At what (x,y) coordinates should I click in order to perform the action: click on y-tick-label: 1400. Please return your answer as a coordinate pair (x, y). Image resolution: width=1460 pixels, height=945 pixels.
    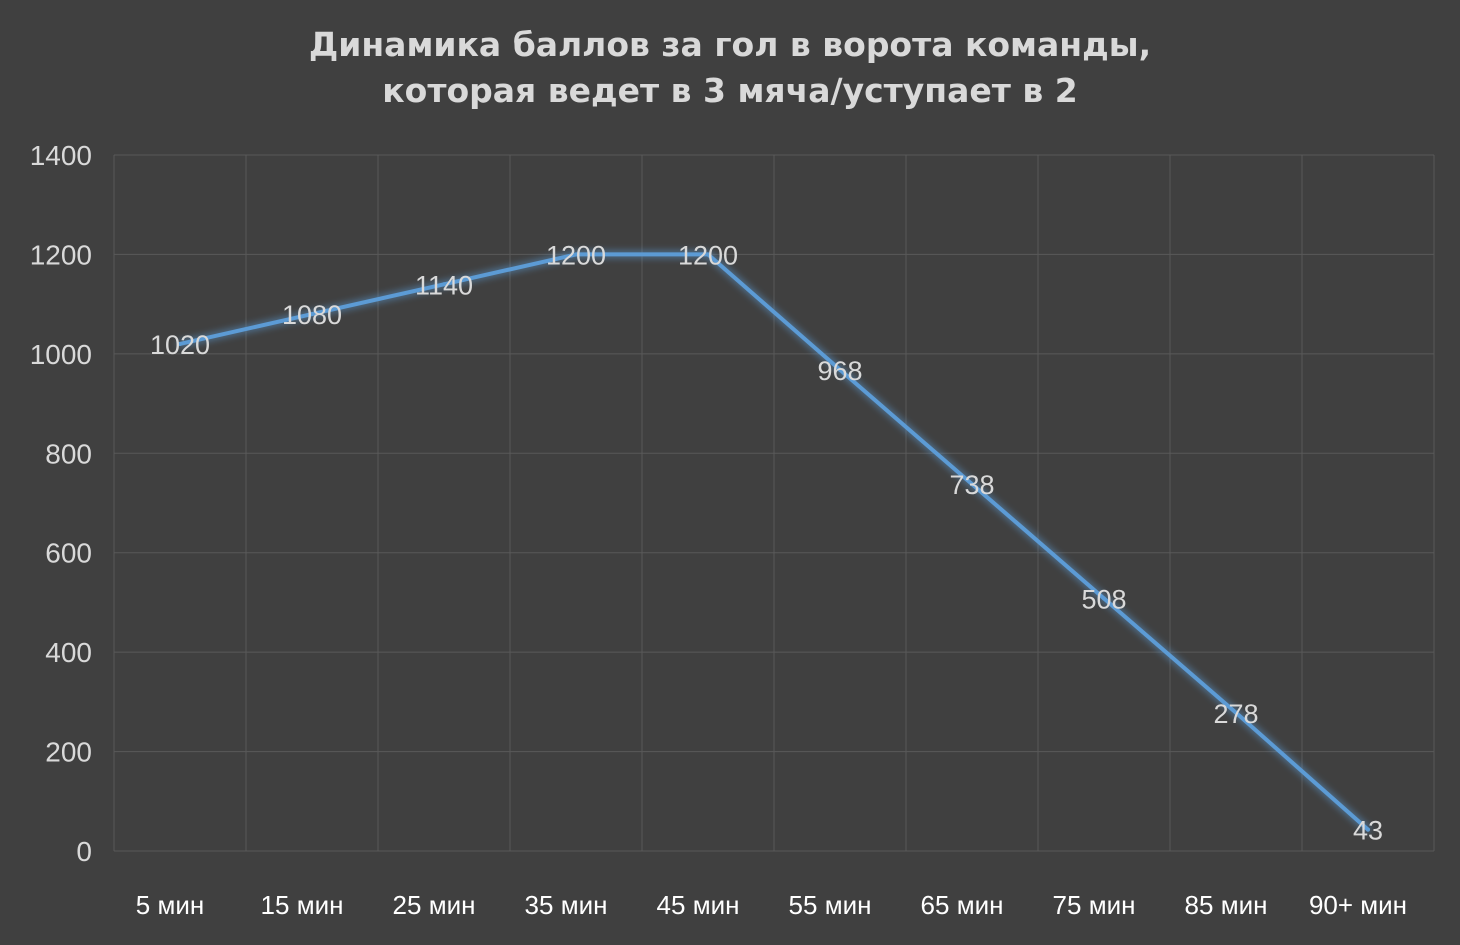
    Looking at the image, I should click on (61, 155).